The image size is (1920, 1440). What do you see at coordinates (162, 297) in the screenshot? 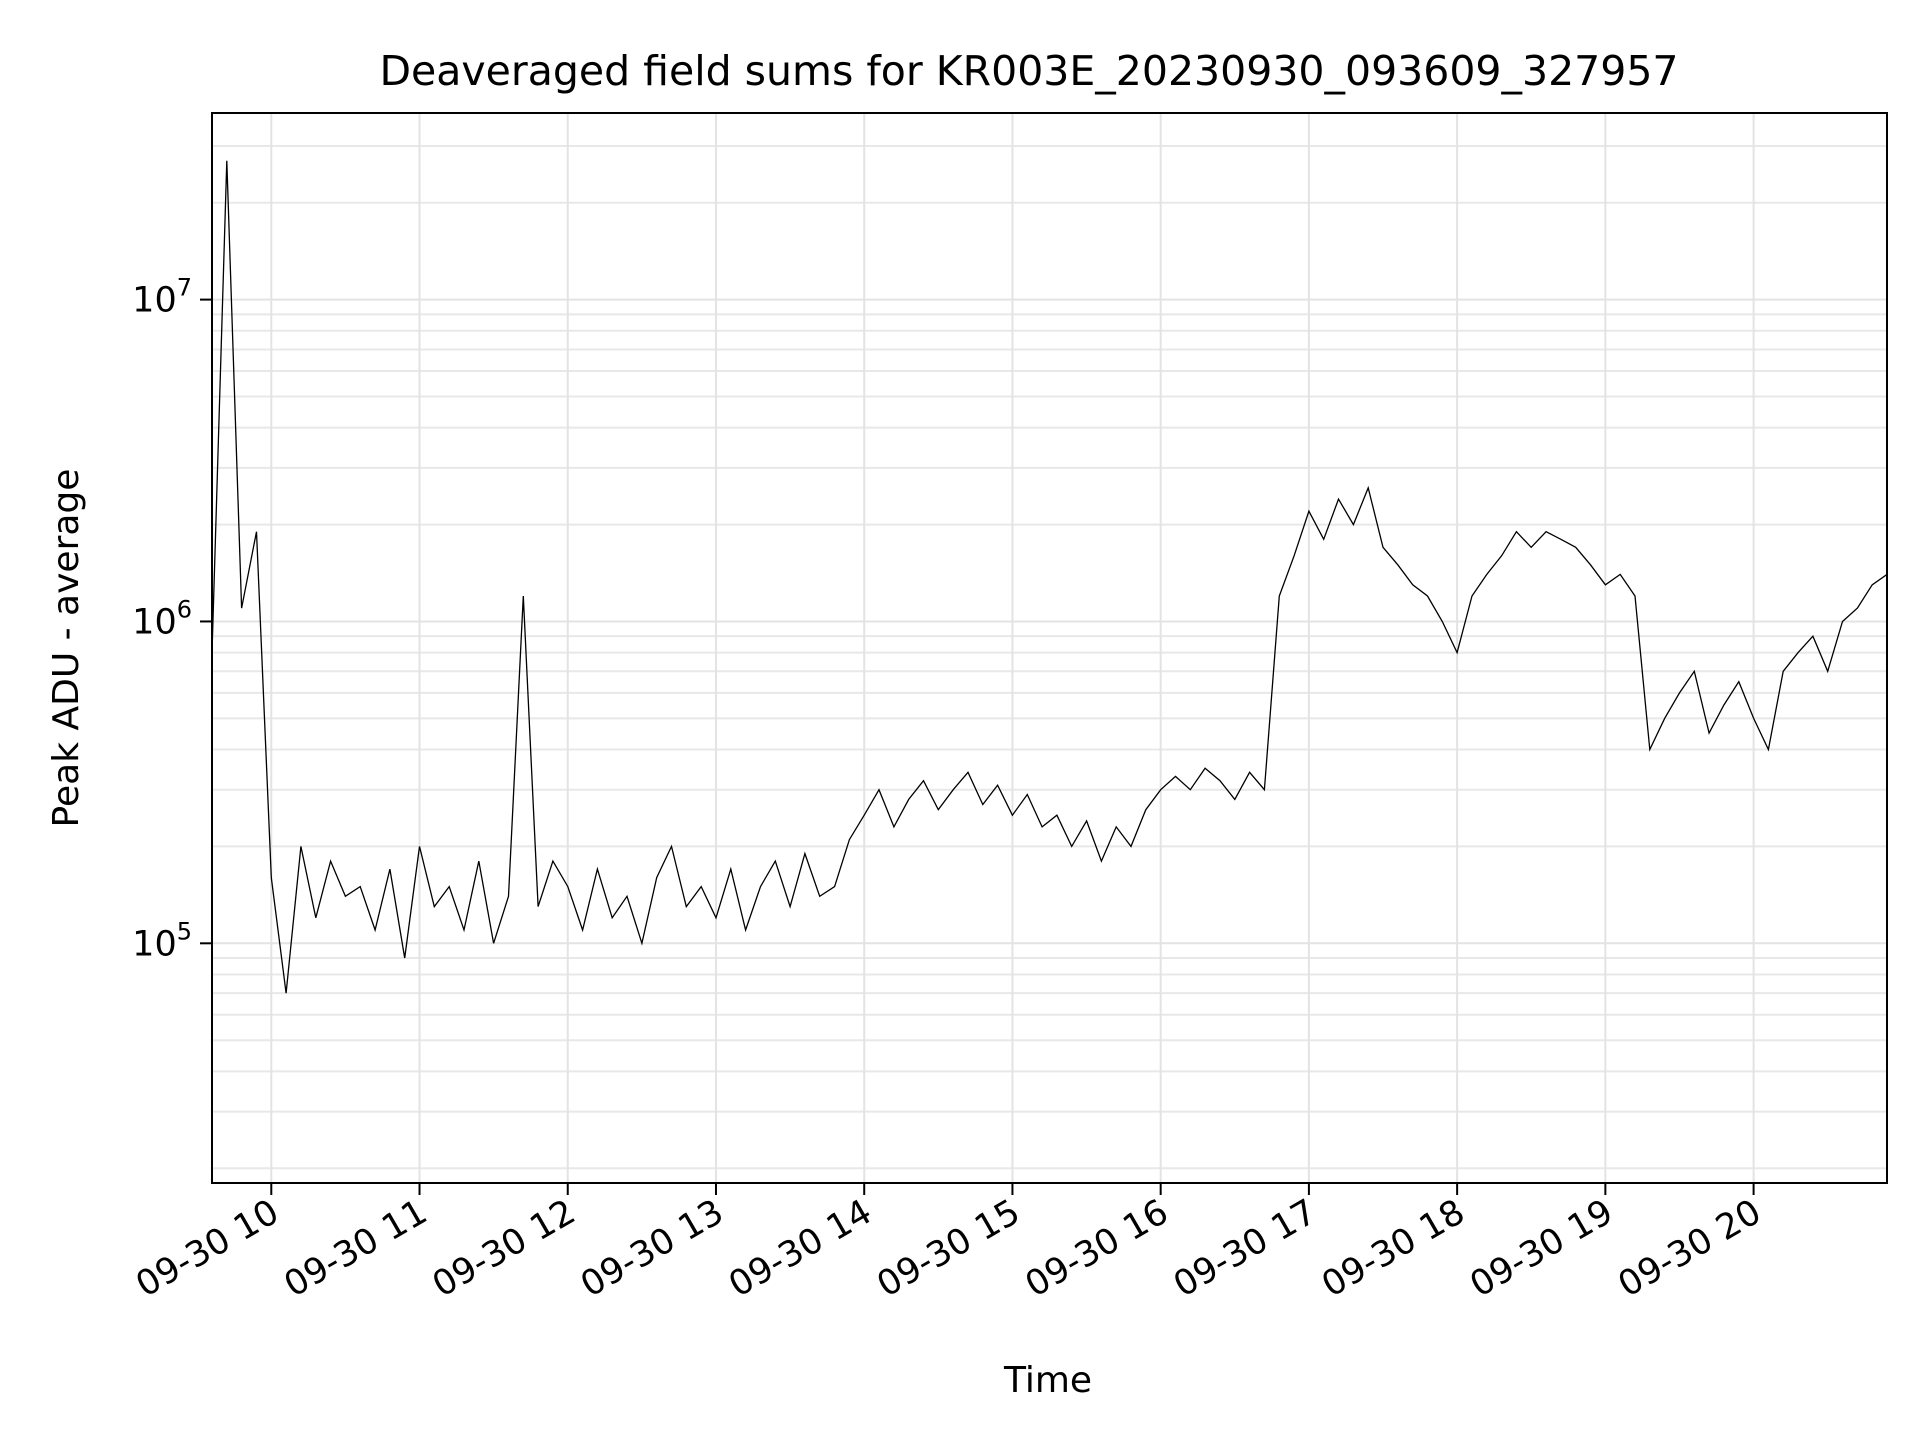
I see `y-tick-label: 10⁷` at bounding box center [162, 297].